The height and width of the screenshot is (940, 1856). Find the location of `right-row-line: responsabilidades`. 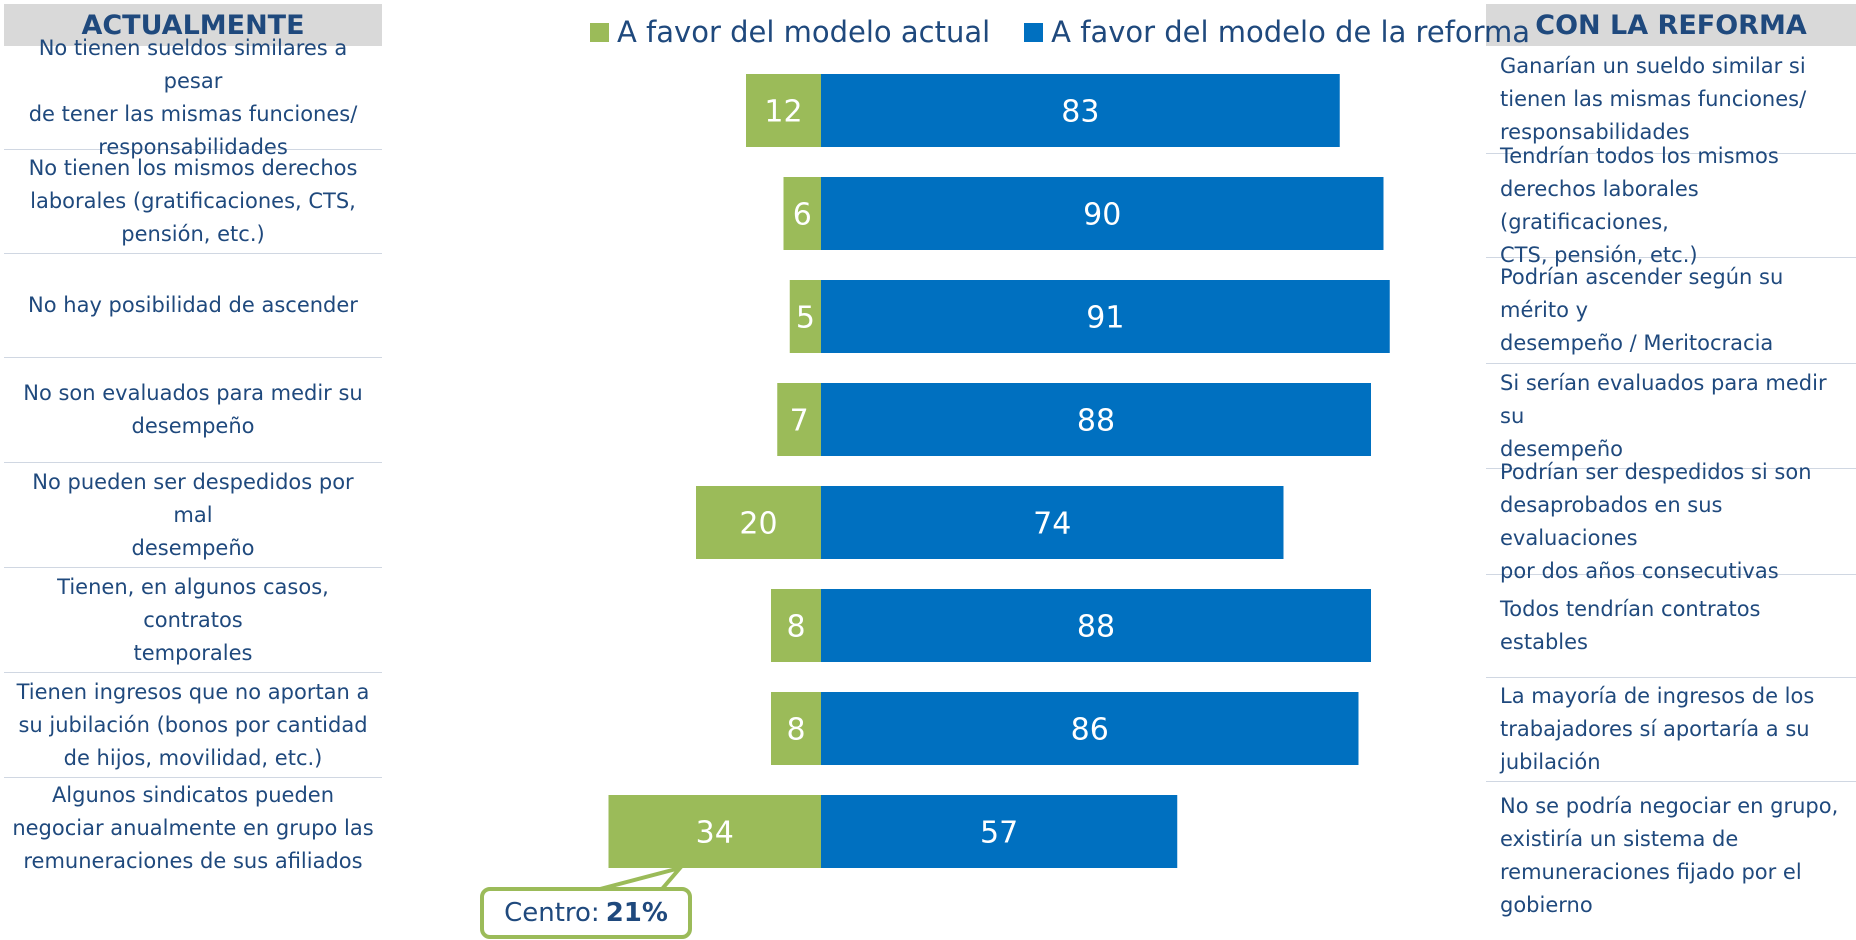

right-row-line: responsabilidades is located at coordinates (1595, 132).